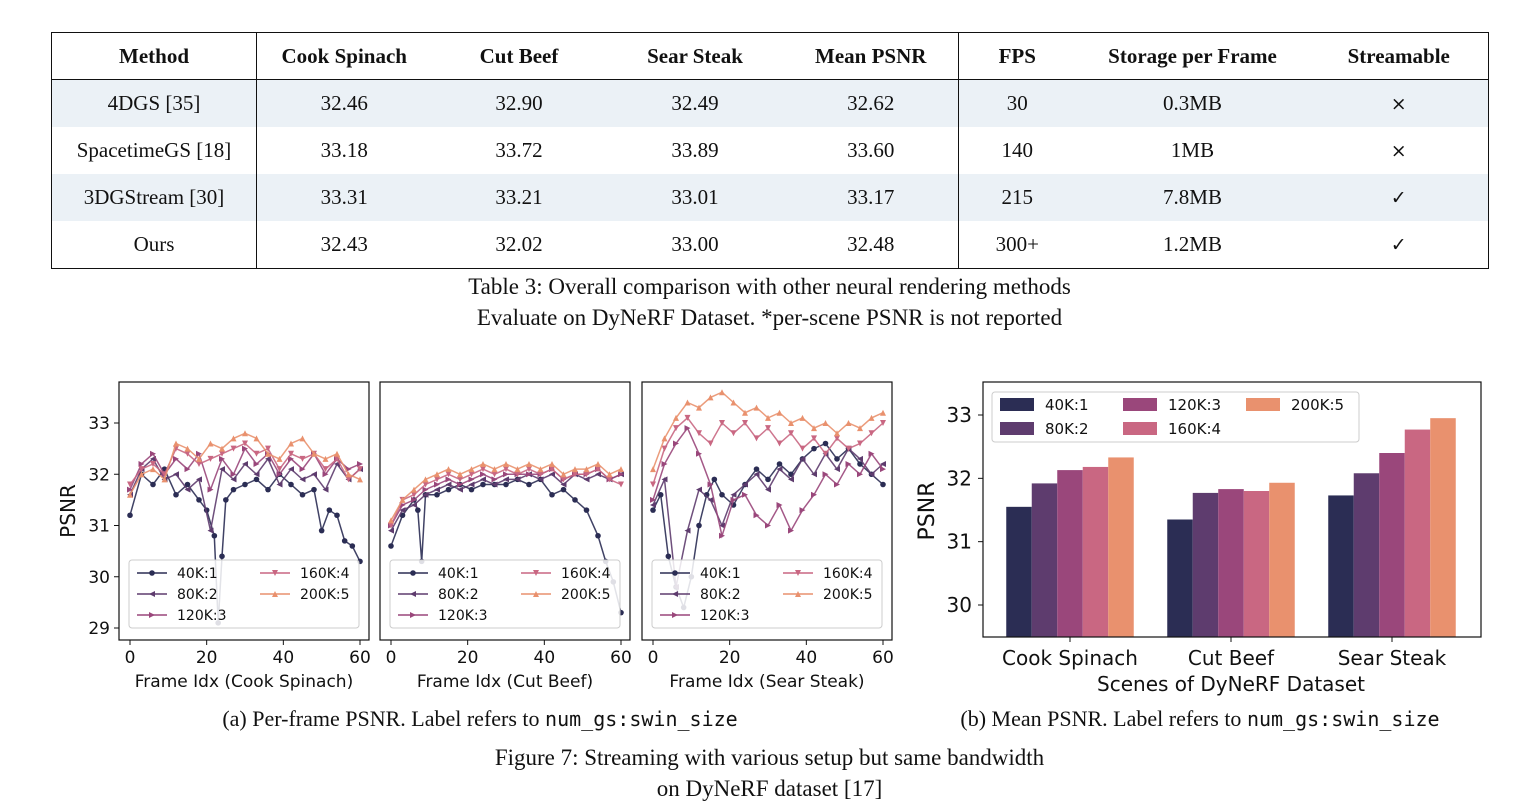 This screenshot has height=810, width=1539. What do you see at coordinates (154, 103) in the screenshot?
I see `method-cell: 4DGS [35]` at bounding box center [154, 103].